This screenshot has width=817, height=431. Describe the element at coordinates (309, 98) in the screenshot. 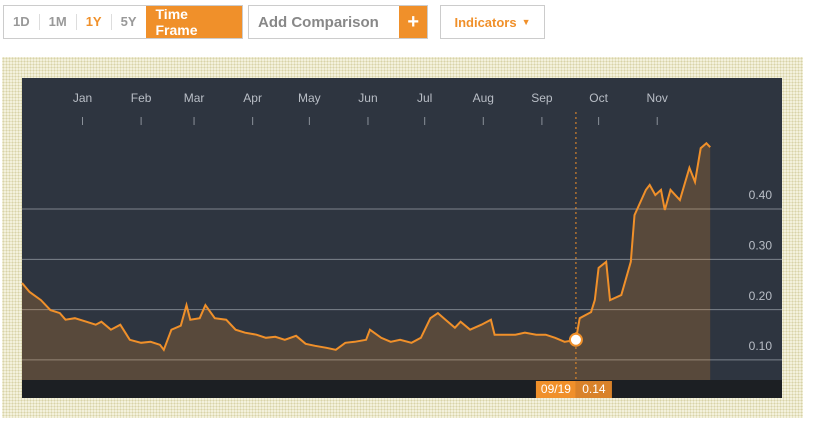

I see `x-tick-label: May` at that location.